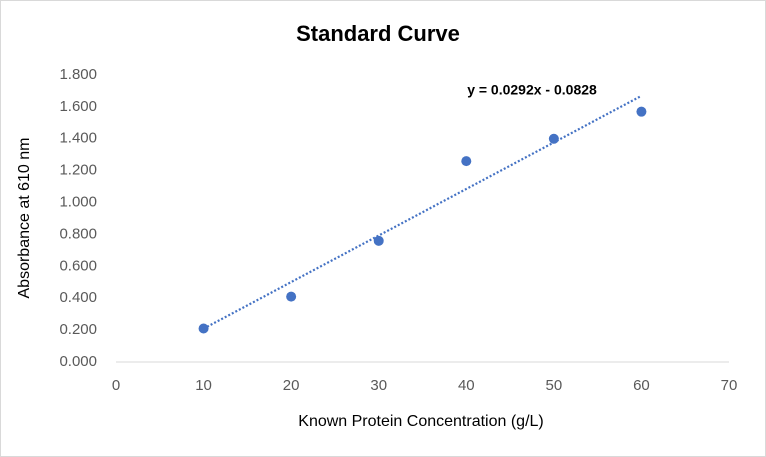  Describe the element at coordinates (420, 421) in the screenshot. I see `x-axis-label: Known Protein Concentration (g/L)` at that location.